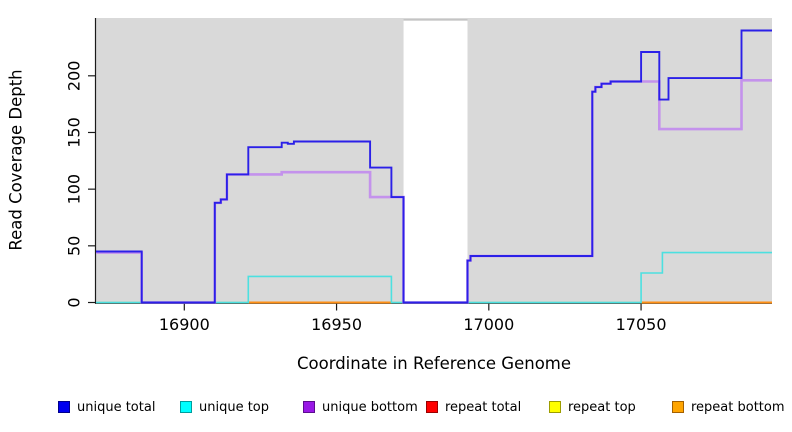 Image resolution: width=792 pixels, height=432 pixels. Describe the element at coordinates (602, 407) in the screenshot. I see `legend-label: repeat top` at that location.